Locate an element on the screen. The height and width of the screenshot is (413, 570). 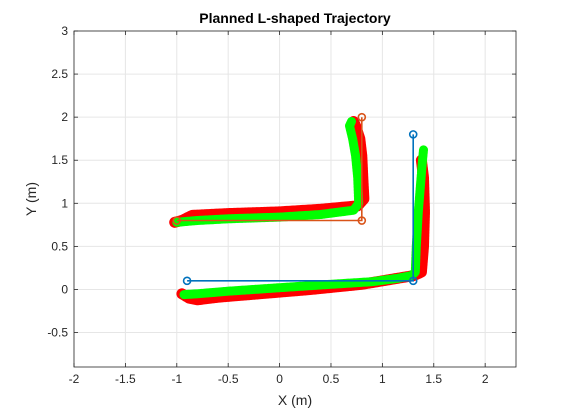
x-tick-label: 1.5 is located at coordinates (433, 379).